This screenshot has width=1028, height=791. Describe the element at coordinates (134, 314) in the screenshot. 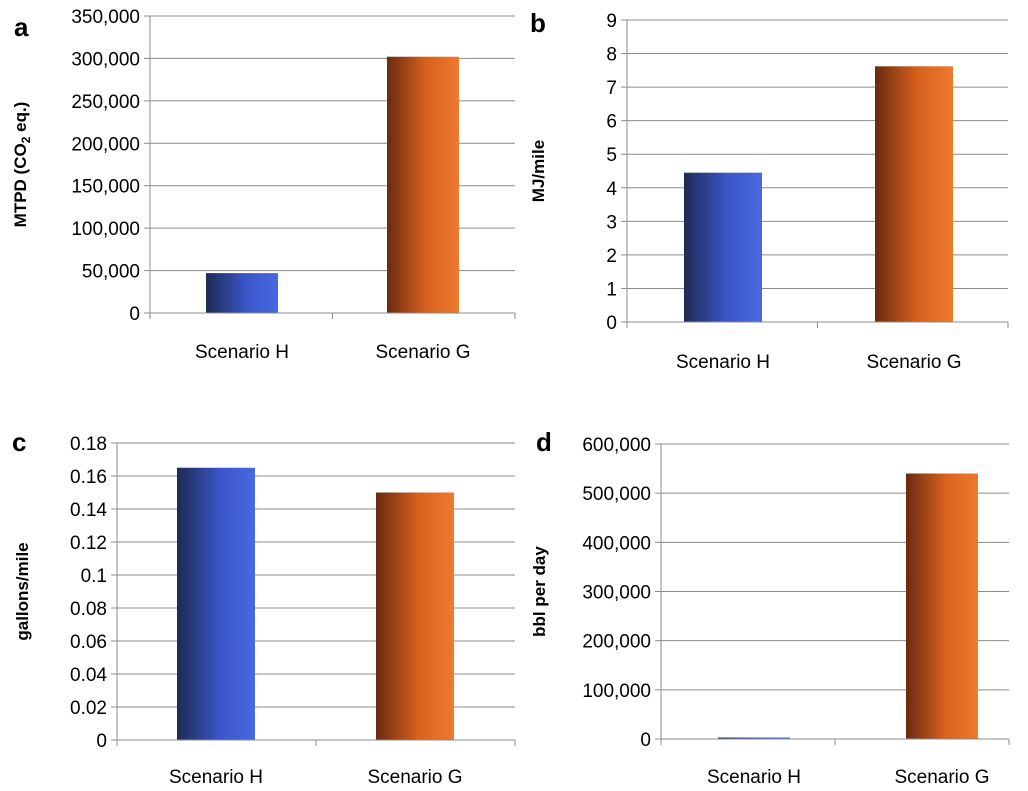

I see `y-tick-label-a-0: 0` at that location.